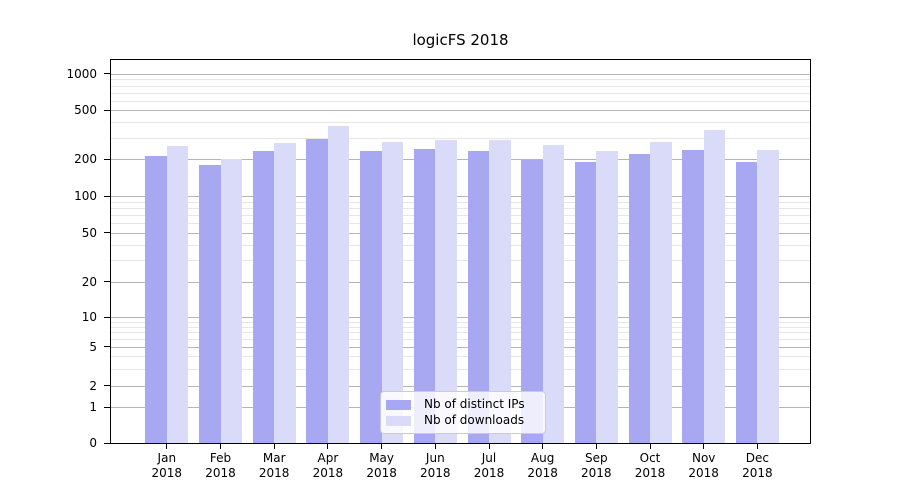 The width and height of the screenshot is (900, 500). What do you see at coordinates (167, 458) in the screenshot?
I see `x-label-month: Jan` at bounding box center [167, 458].